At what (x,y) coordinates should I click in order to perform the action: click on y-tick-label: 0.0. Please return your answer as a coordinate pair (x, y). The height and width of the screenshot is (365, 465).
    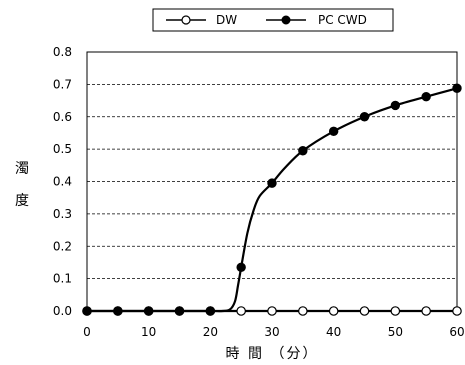
    Looking at the image, I should click on (62, 311).